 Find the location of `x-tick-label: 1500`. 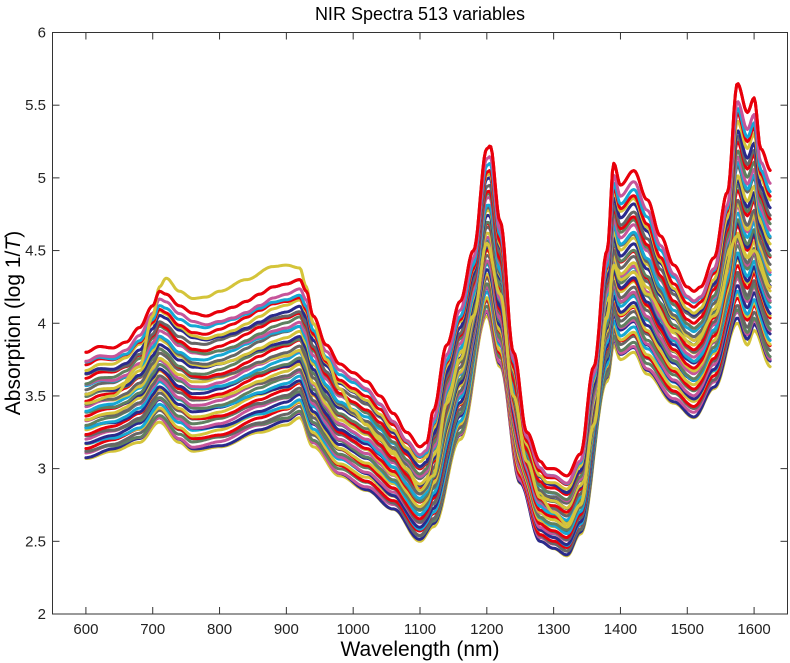

x-tick-label: 1500 is located at coordinates (687, 629).